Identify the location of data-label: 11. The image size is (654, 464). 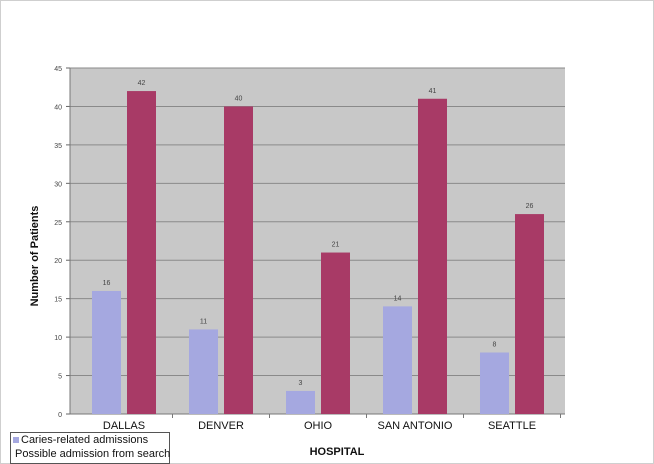
(203, 321).